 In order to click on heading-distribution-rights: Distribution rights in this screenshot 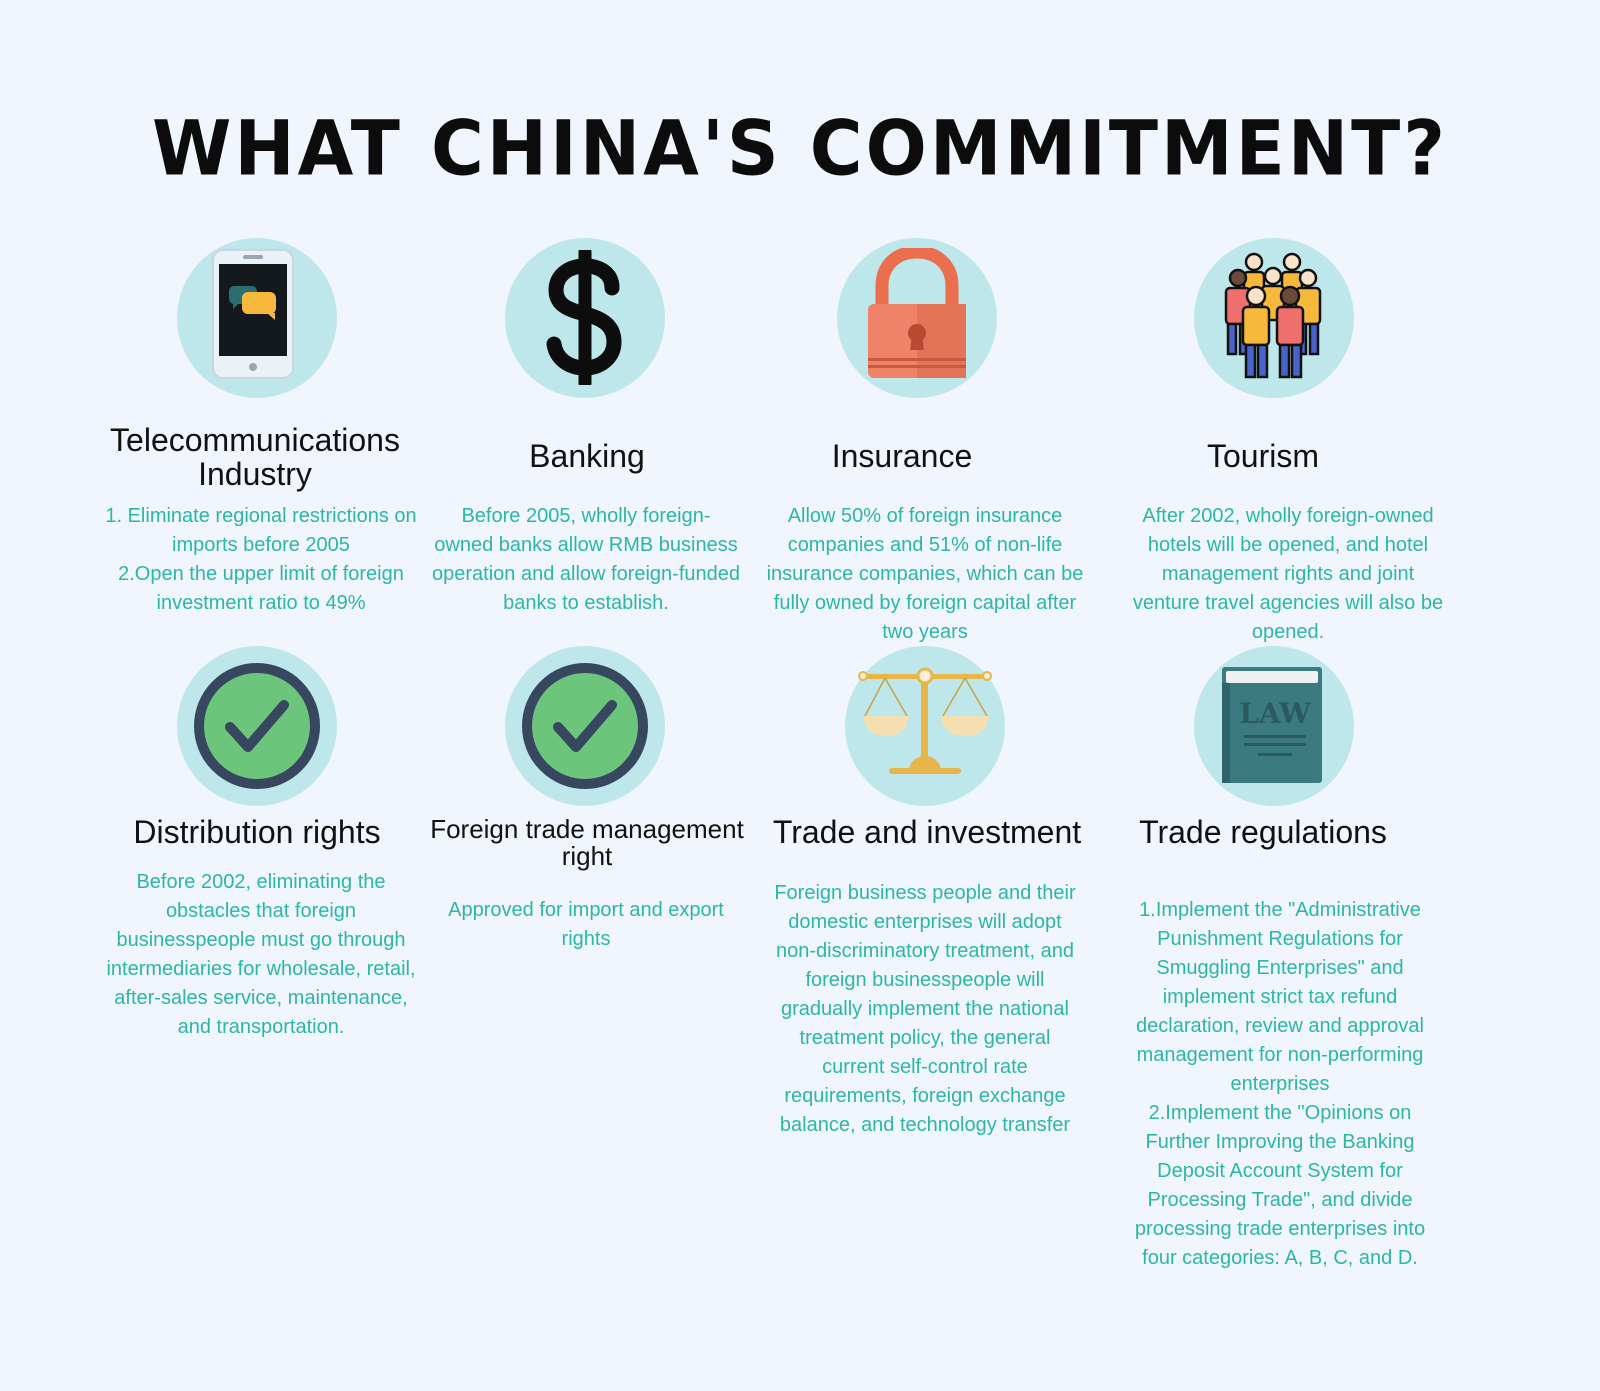, I will do `click(257, 832)`.